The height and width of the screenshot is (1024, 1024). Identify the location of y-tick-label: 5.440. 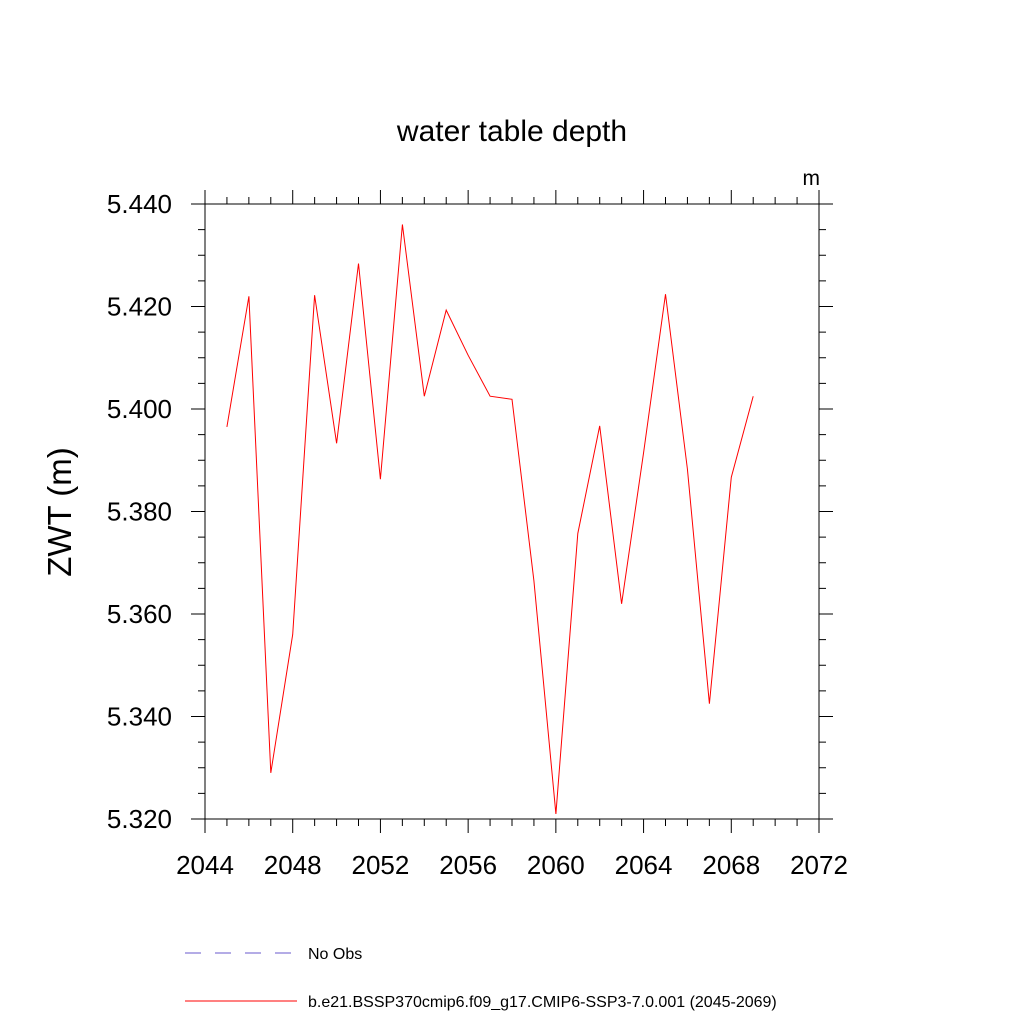
(139, 204).